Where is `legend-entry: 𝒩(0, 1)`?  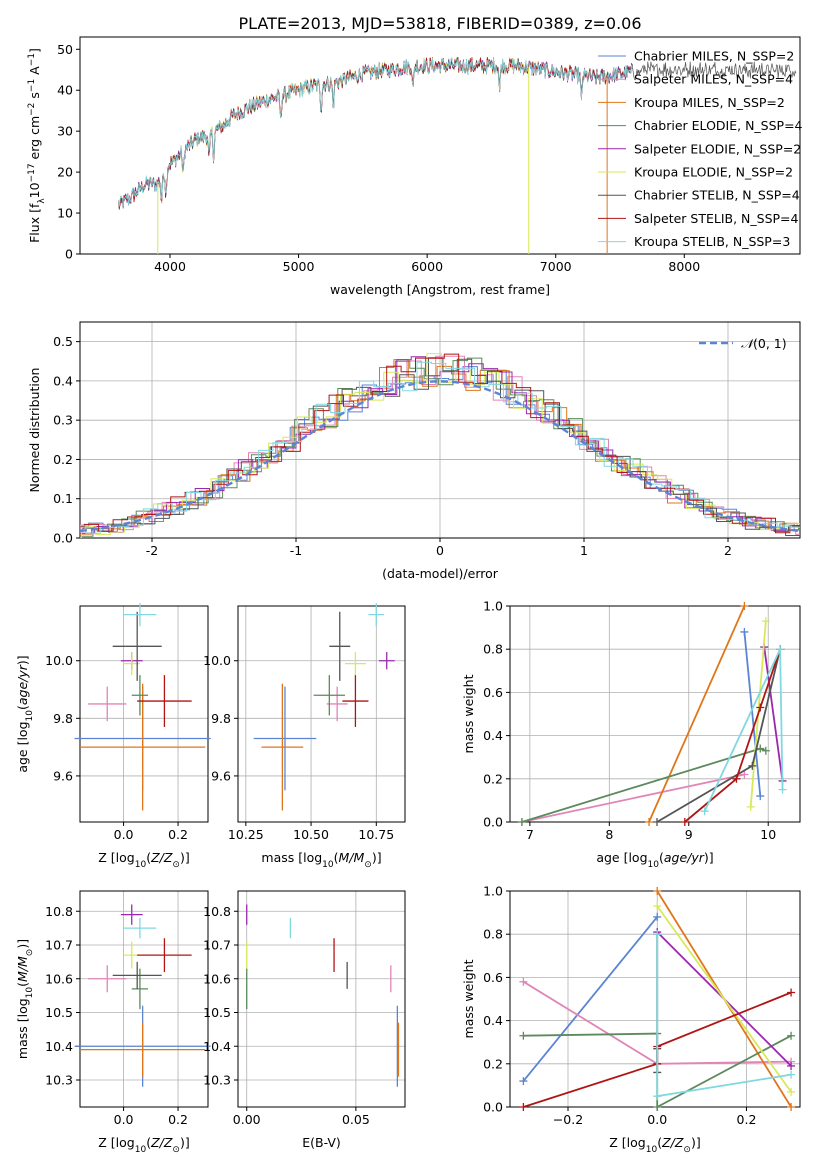 legend-entry: 𝒩(0, 1) is located at coordinates (764, 343).